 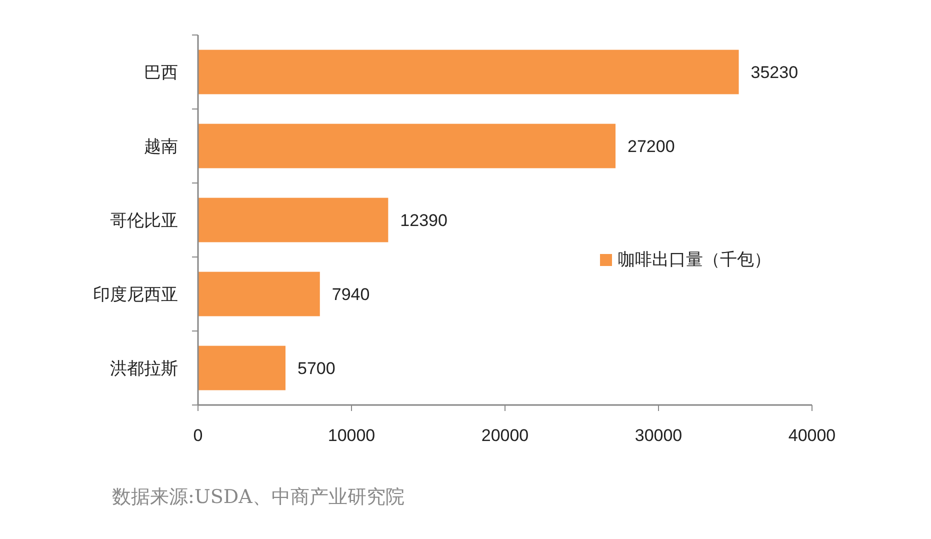 What do you see at coordinates (144, 220) in the screenshot?
I see `y-tick-label: 哥伦比亚` at bounding box center [144, 220].